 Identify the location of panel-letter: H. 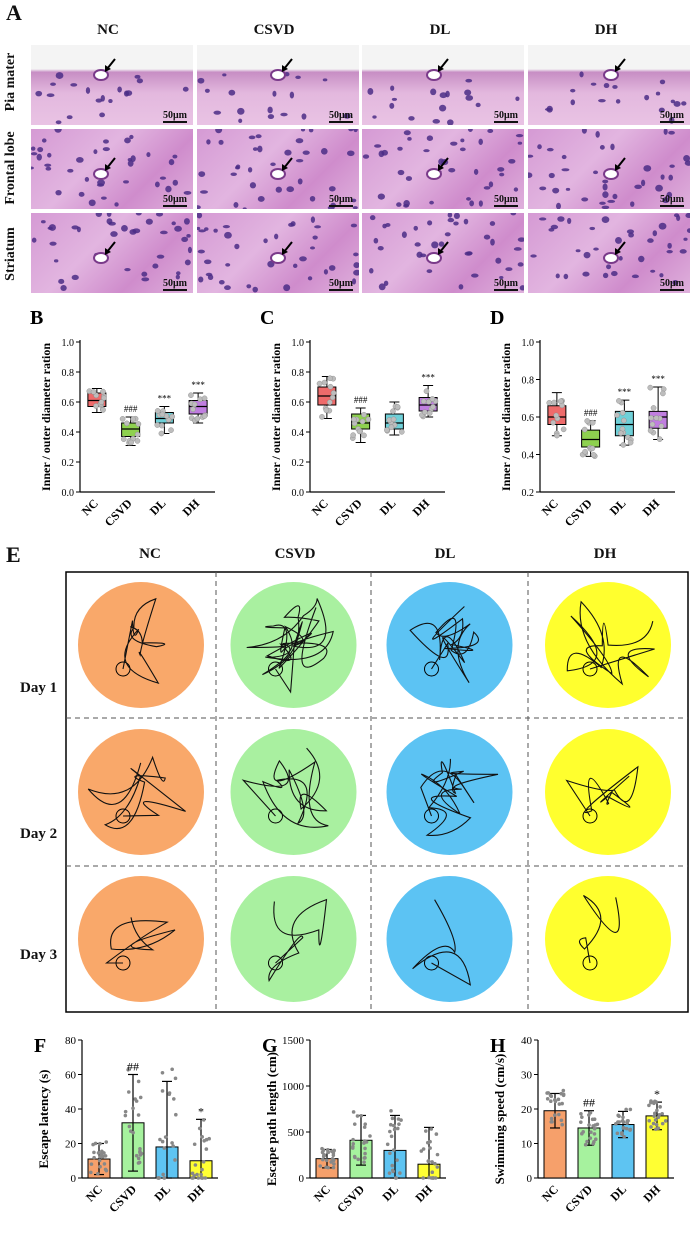
(498, 1046).